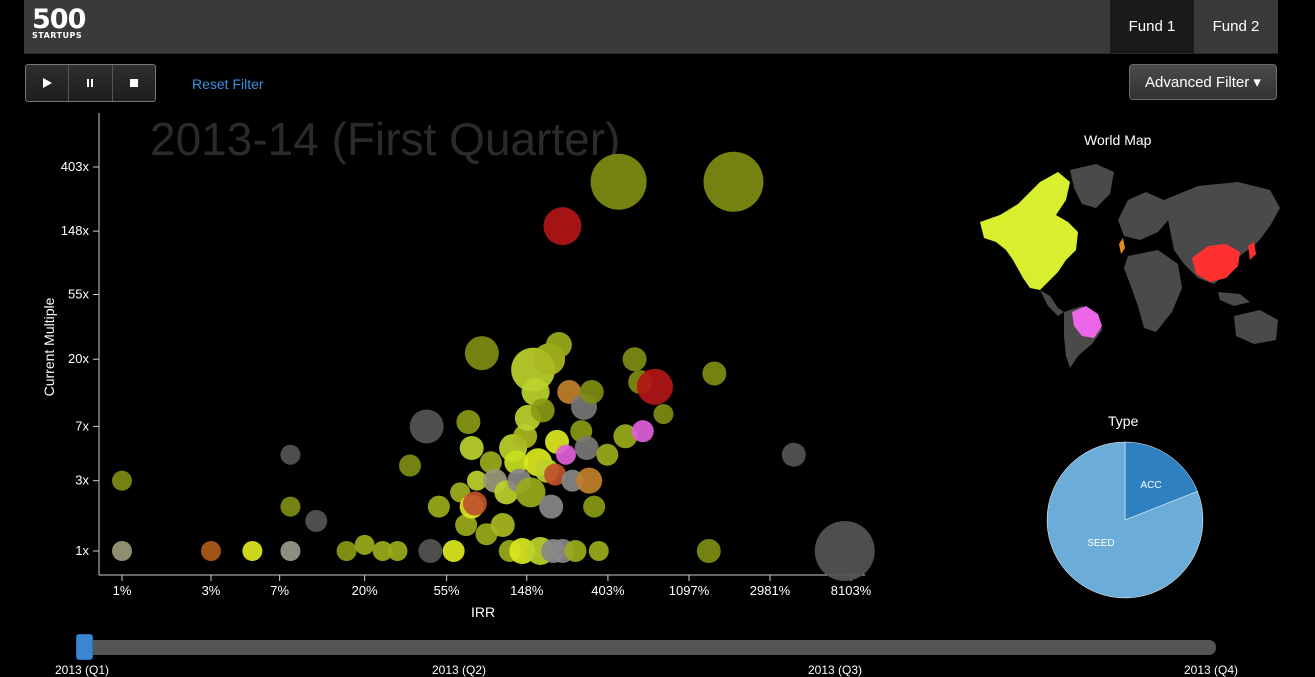  Describe the element at coordinates (1234, 299) in the screenshot. I see `map-southeast-asia` at that location.